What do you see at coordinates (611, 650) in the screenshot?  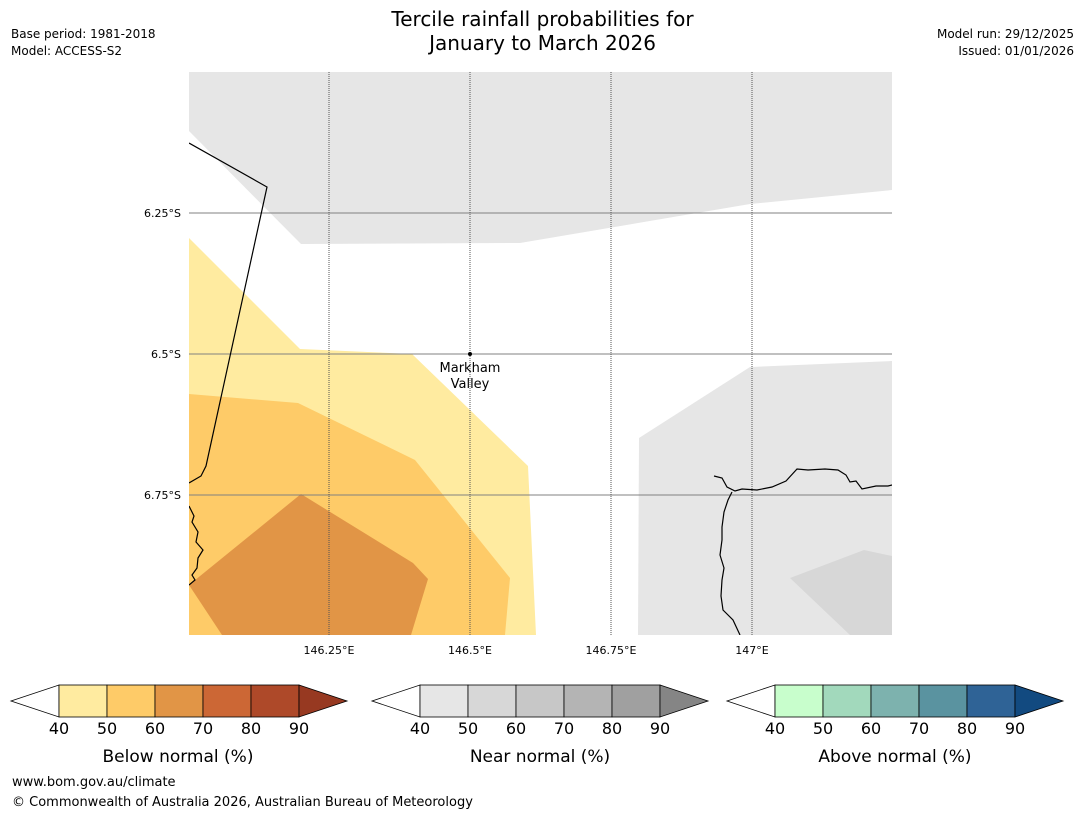 I see `lon-label-146.75E: 146.75°E` at bounding box center [611, 650].